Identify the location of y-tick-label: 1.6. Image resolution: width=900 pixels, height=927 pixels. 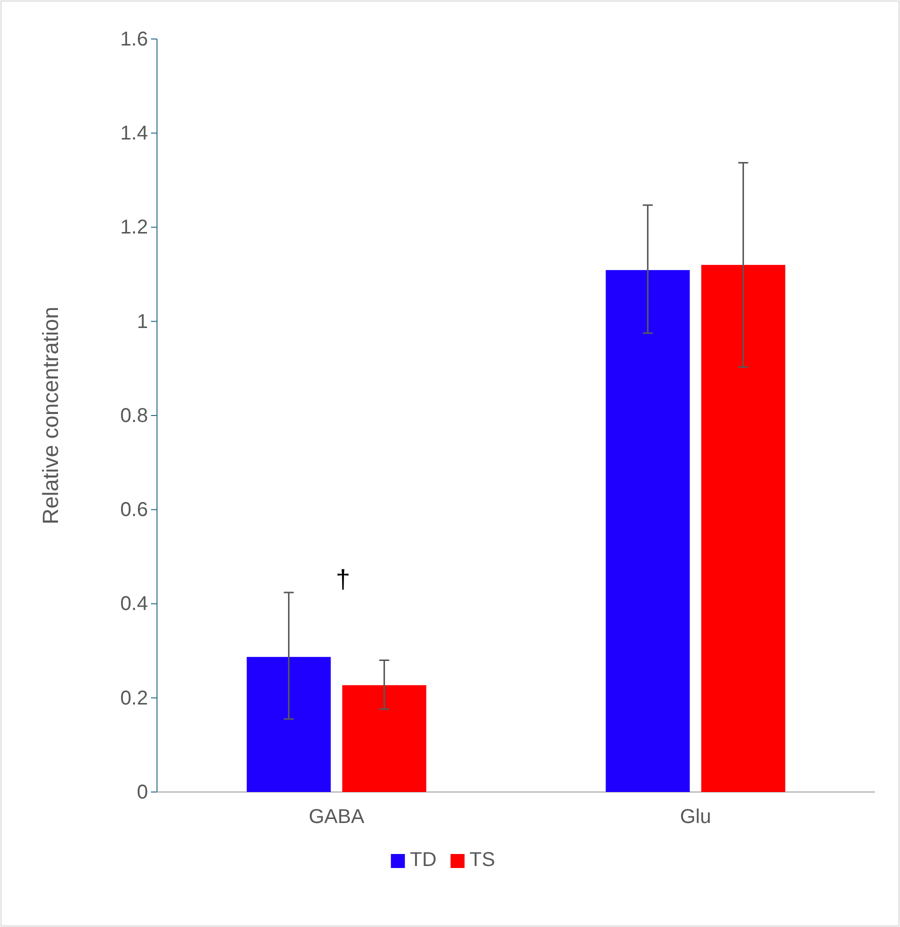
(134, 39).